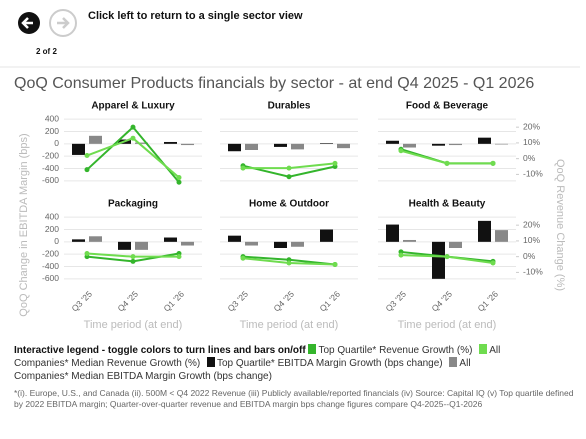  Describe the element at coordinates (289, 204) in the screenshot. I see `panel-title: Home & Outdoor` at that location.